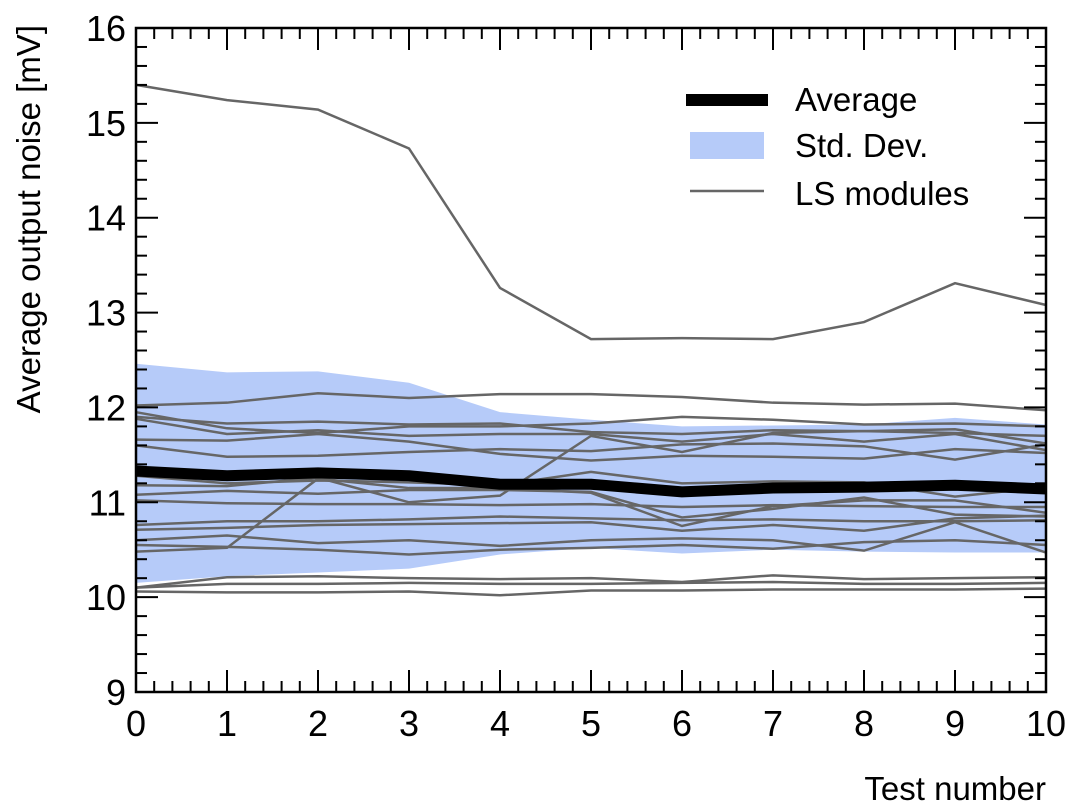  What do you see at coordinates (591, 723) in the screenshot?
I see `x-tick-label: 5` at bounding box center [591, 723].